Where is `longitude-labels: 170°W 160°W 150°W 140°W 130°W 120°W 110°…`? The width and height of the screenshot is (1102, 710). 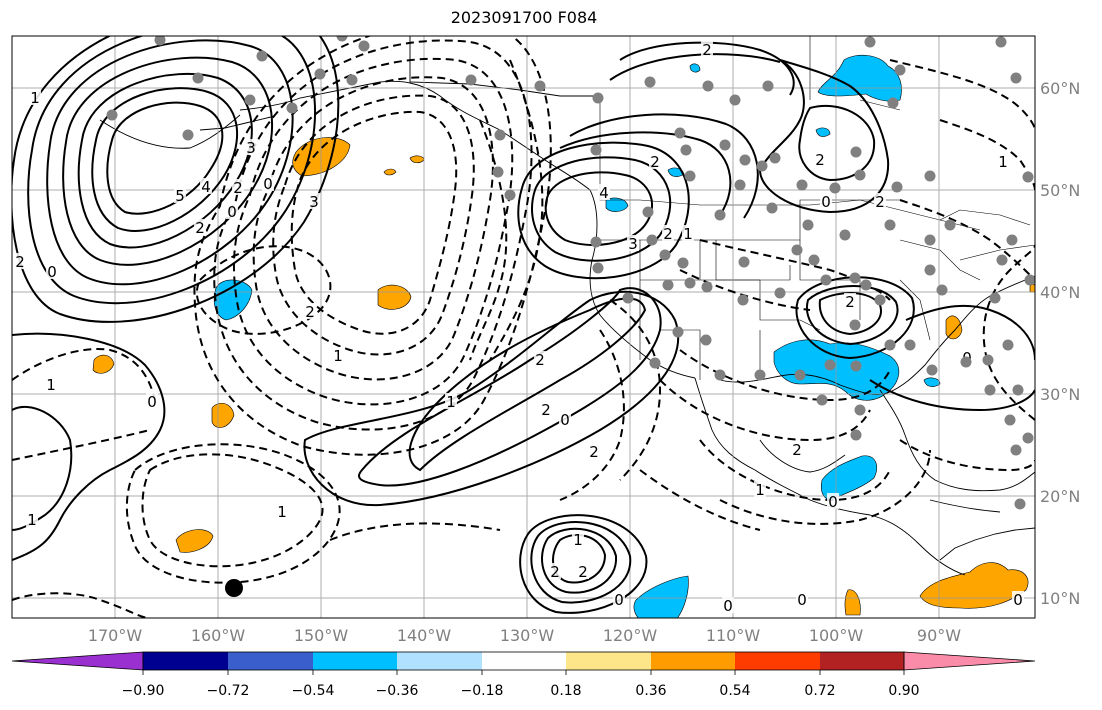
longitude-labels: 170°W 160°W 150°W 140°W 130°W 120°W 110°… is located at coordinates (524, 635).